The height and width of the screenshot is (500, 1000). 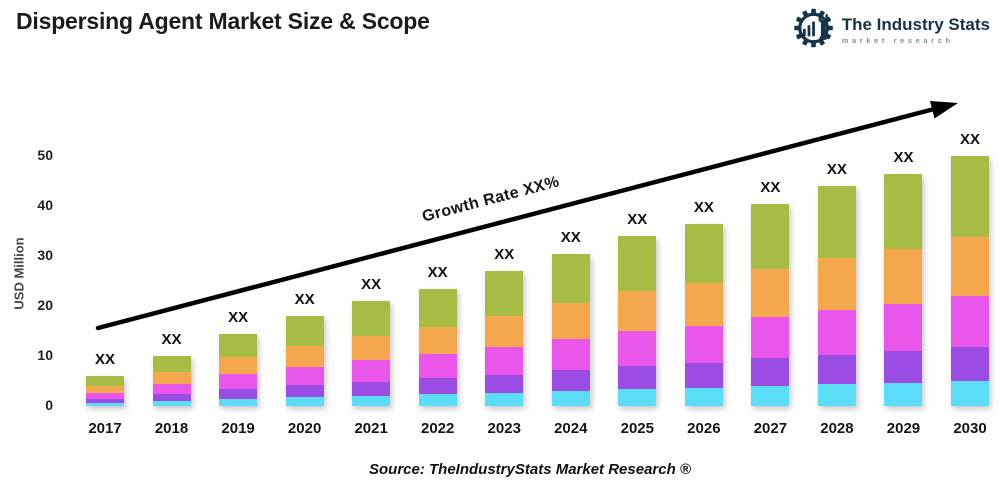 What do you see at coordinates (491, 199) in the screenshot?
I see `growth-rate-label: Growth Rate XX%` at bounding box center [491, 199].